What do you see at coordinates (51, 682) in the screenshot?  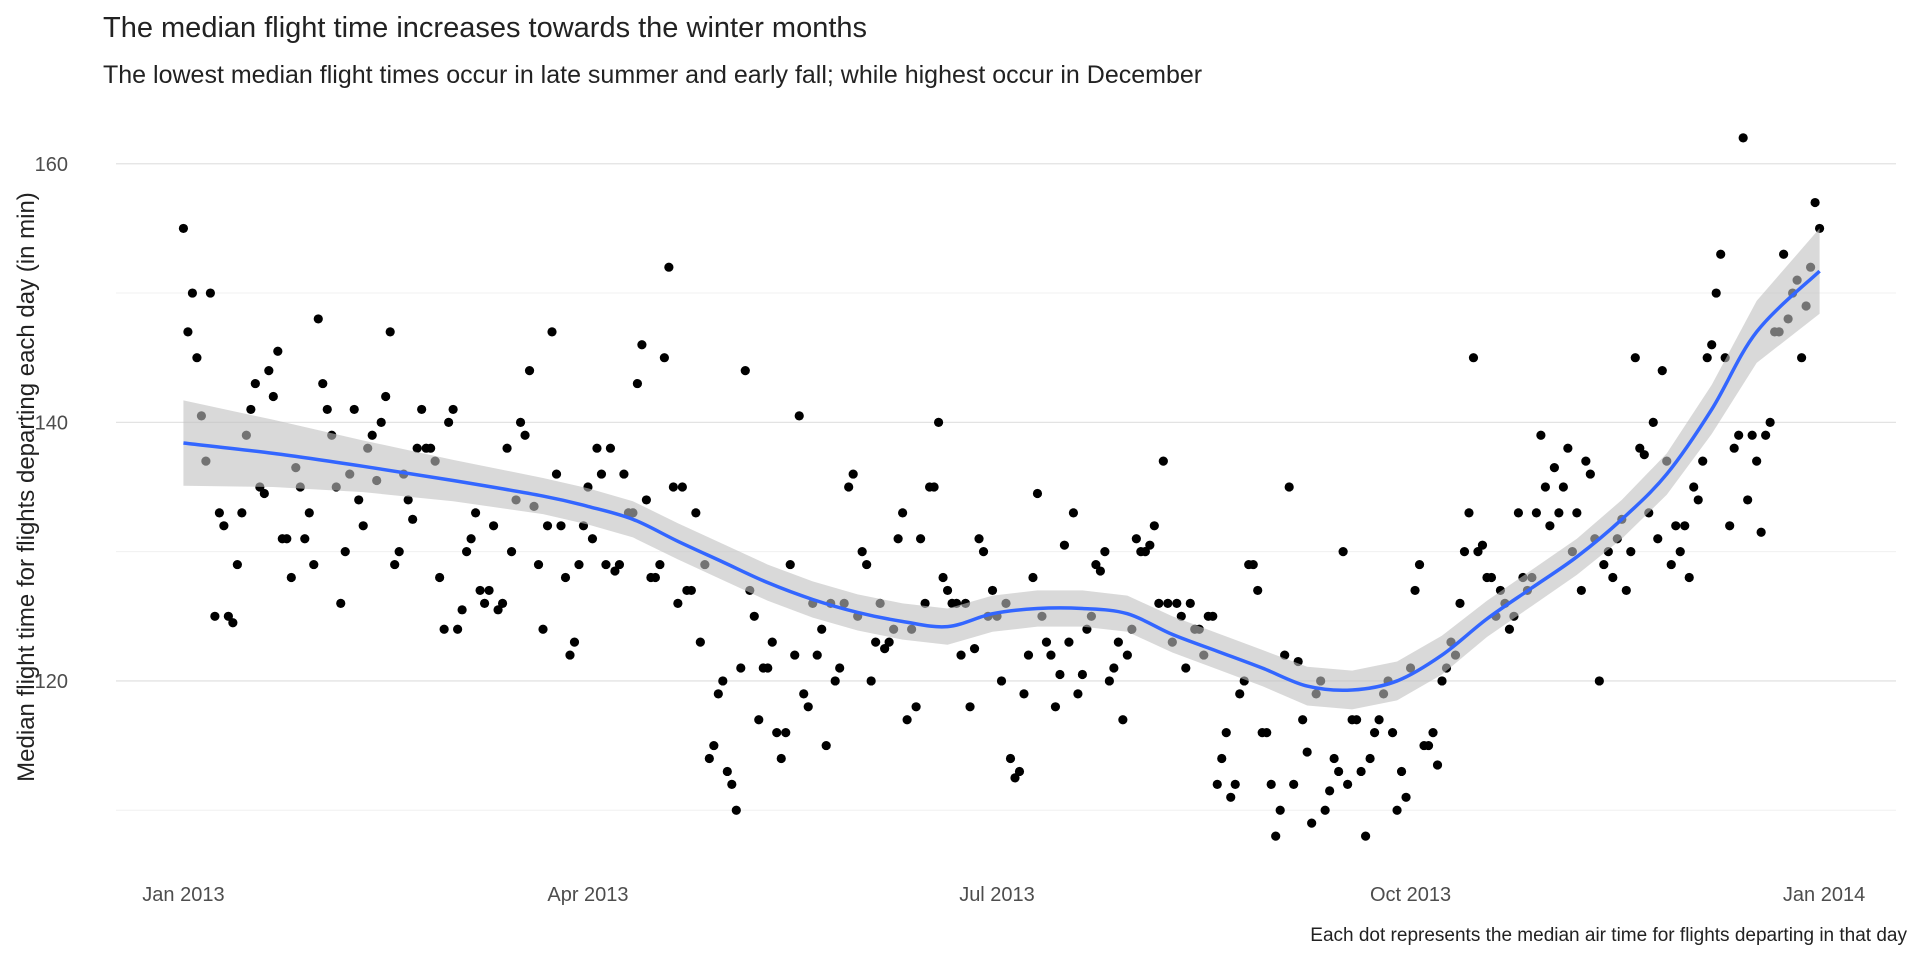 I see `y-tick-label: 120` at bounding box center [51, 682].